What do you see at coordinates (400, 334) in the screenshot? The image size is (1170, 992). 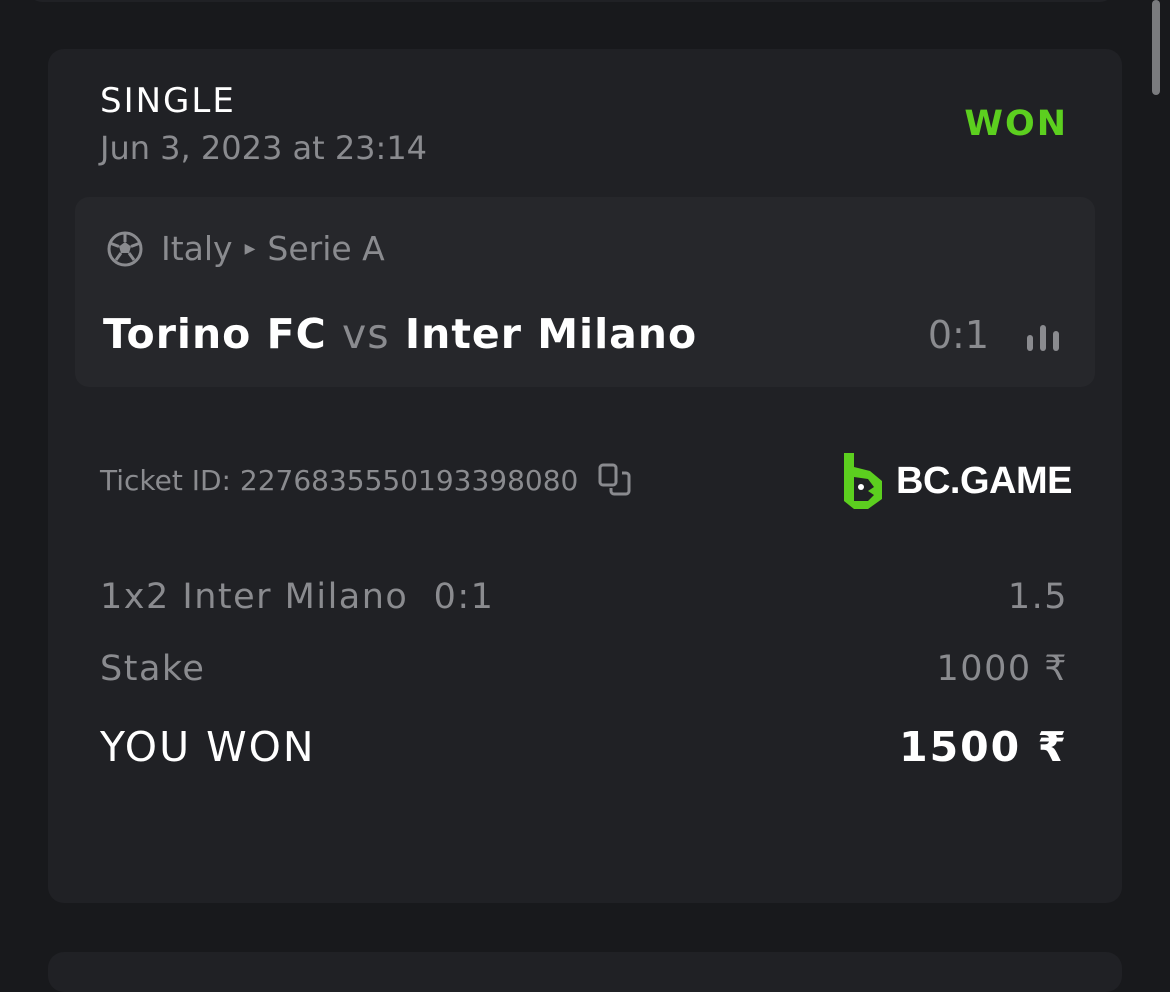 I see `match-title: Torino FC vs Inter Milano` at bounding box center [400, 334].